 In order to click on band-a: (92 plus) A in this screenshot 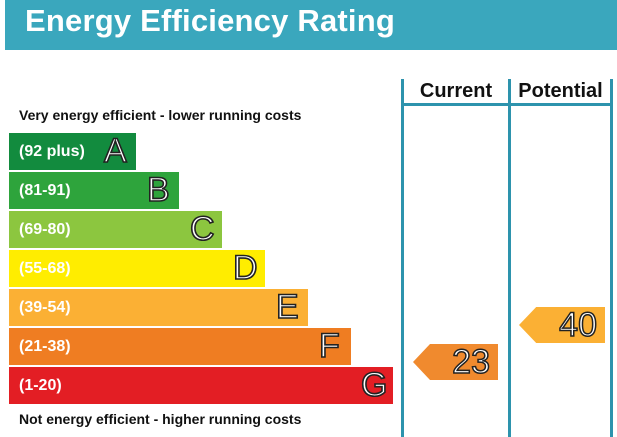, I will do `click(72, 151)`.